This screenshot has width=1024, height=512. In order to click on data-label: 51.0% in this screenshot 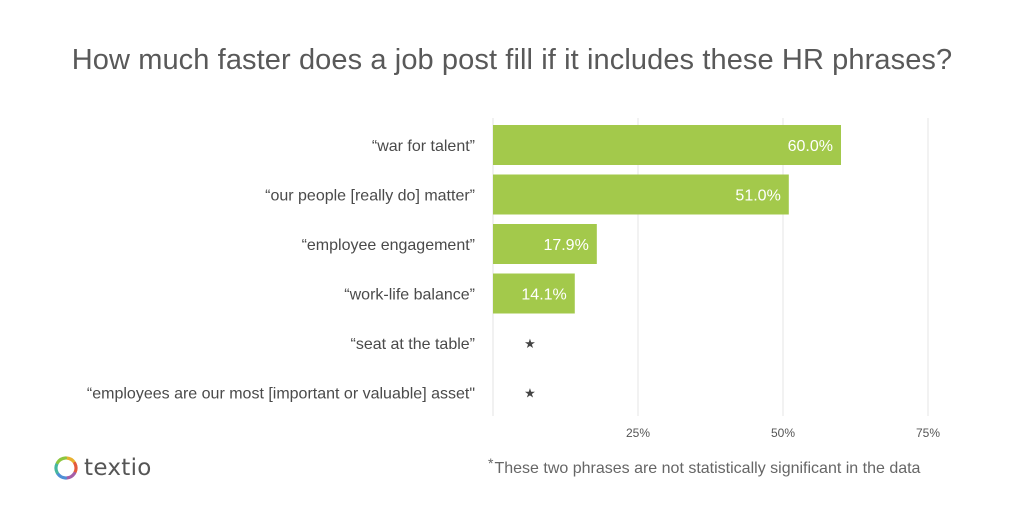, I will do `click(757, 196)`.